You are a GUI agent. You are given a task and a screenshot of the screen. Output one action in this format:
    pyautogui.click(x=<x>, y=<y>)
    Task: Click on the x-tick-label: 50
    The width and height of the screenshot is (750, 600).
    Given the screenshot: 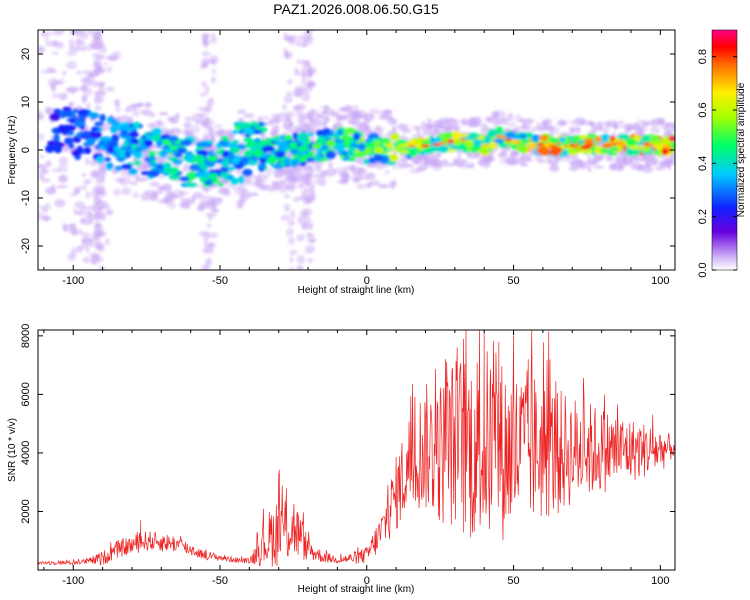 What is the action you would take?
    pyautogui.click(x=513, y=281)
    